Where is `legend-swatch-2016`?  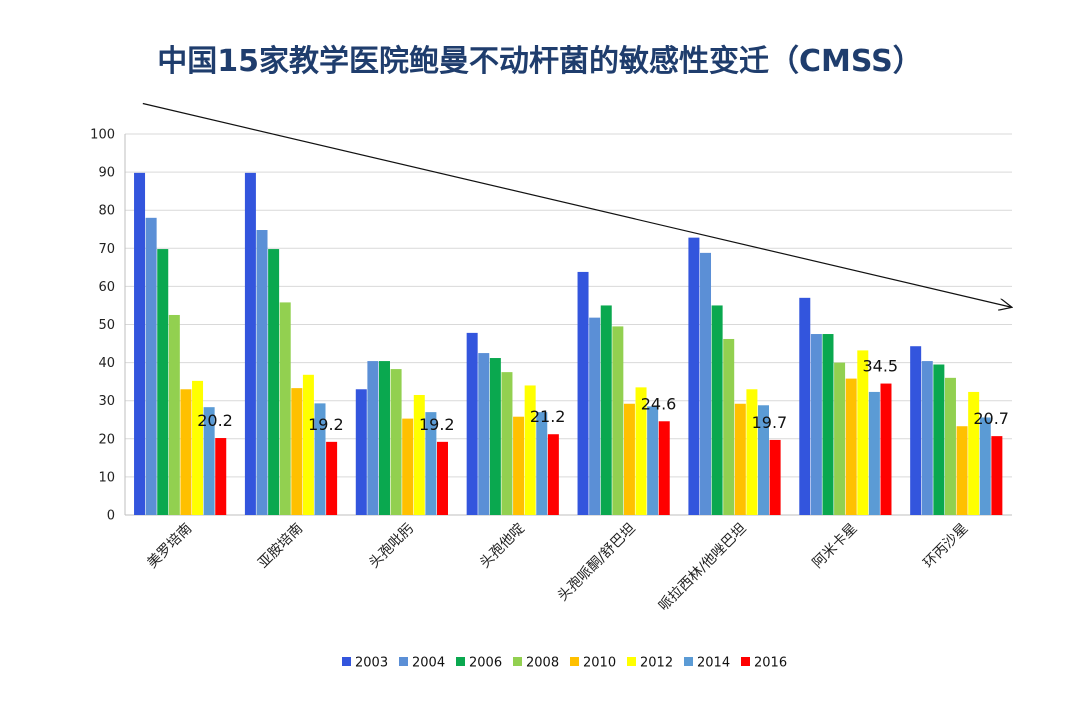 legend-swatch-2016 is located at coordinates (745, 661).